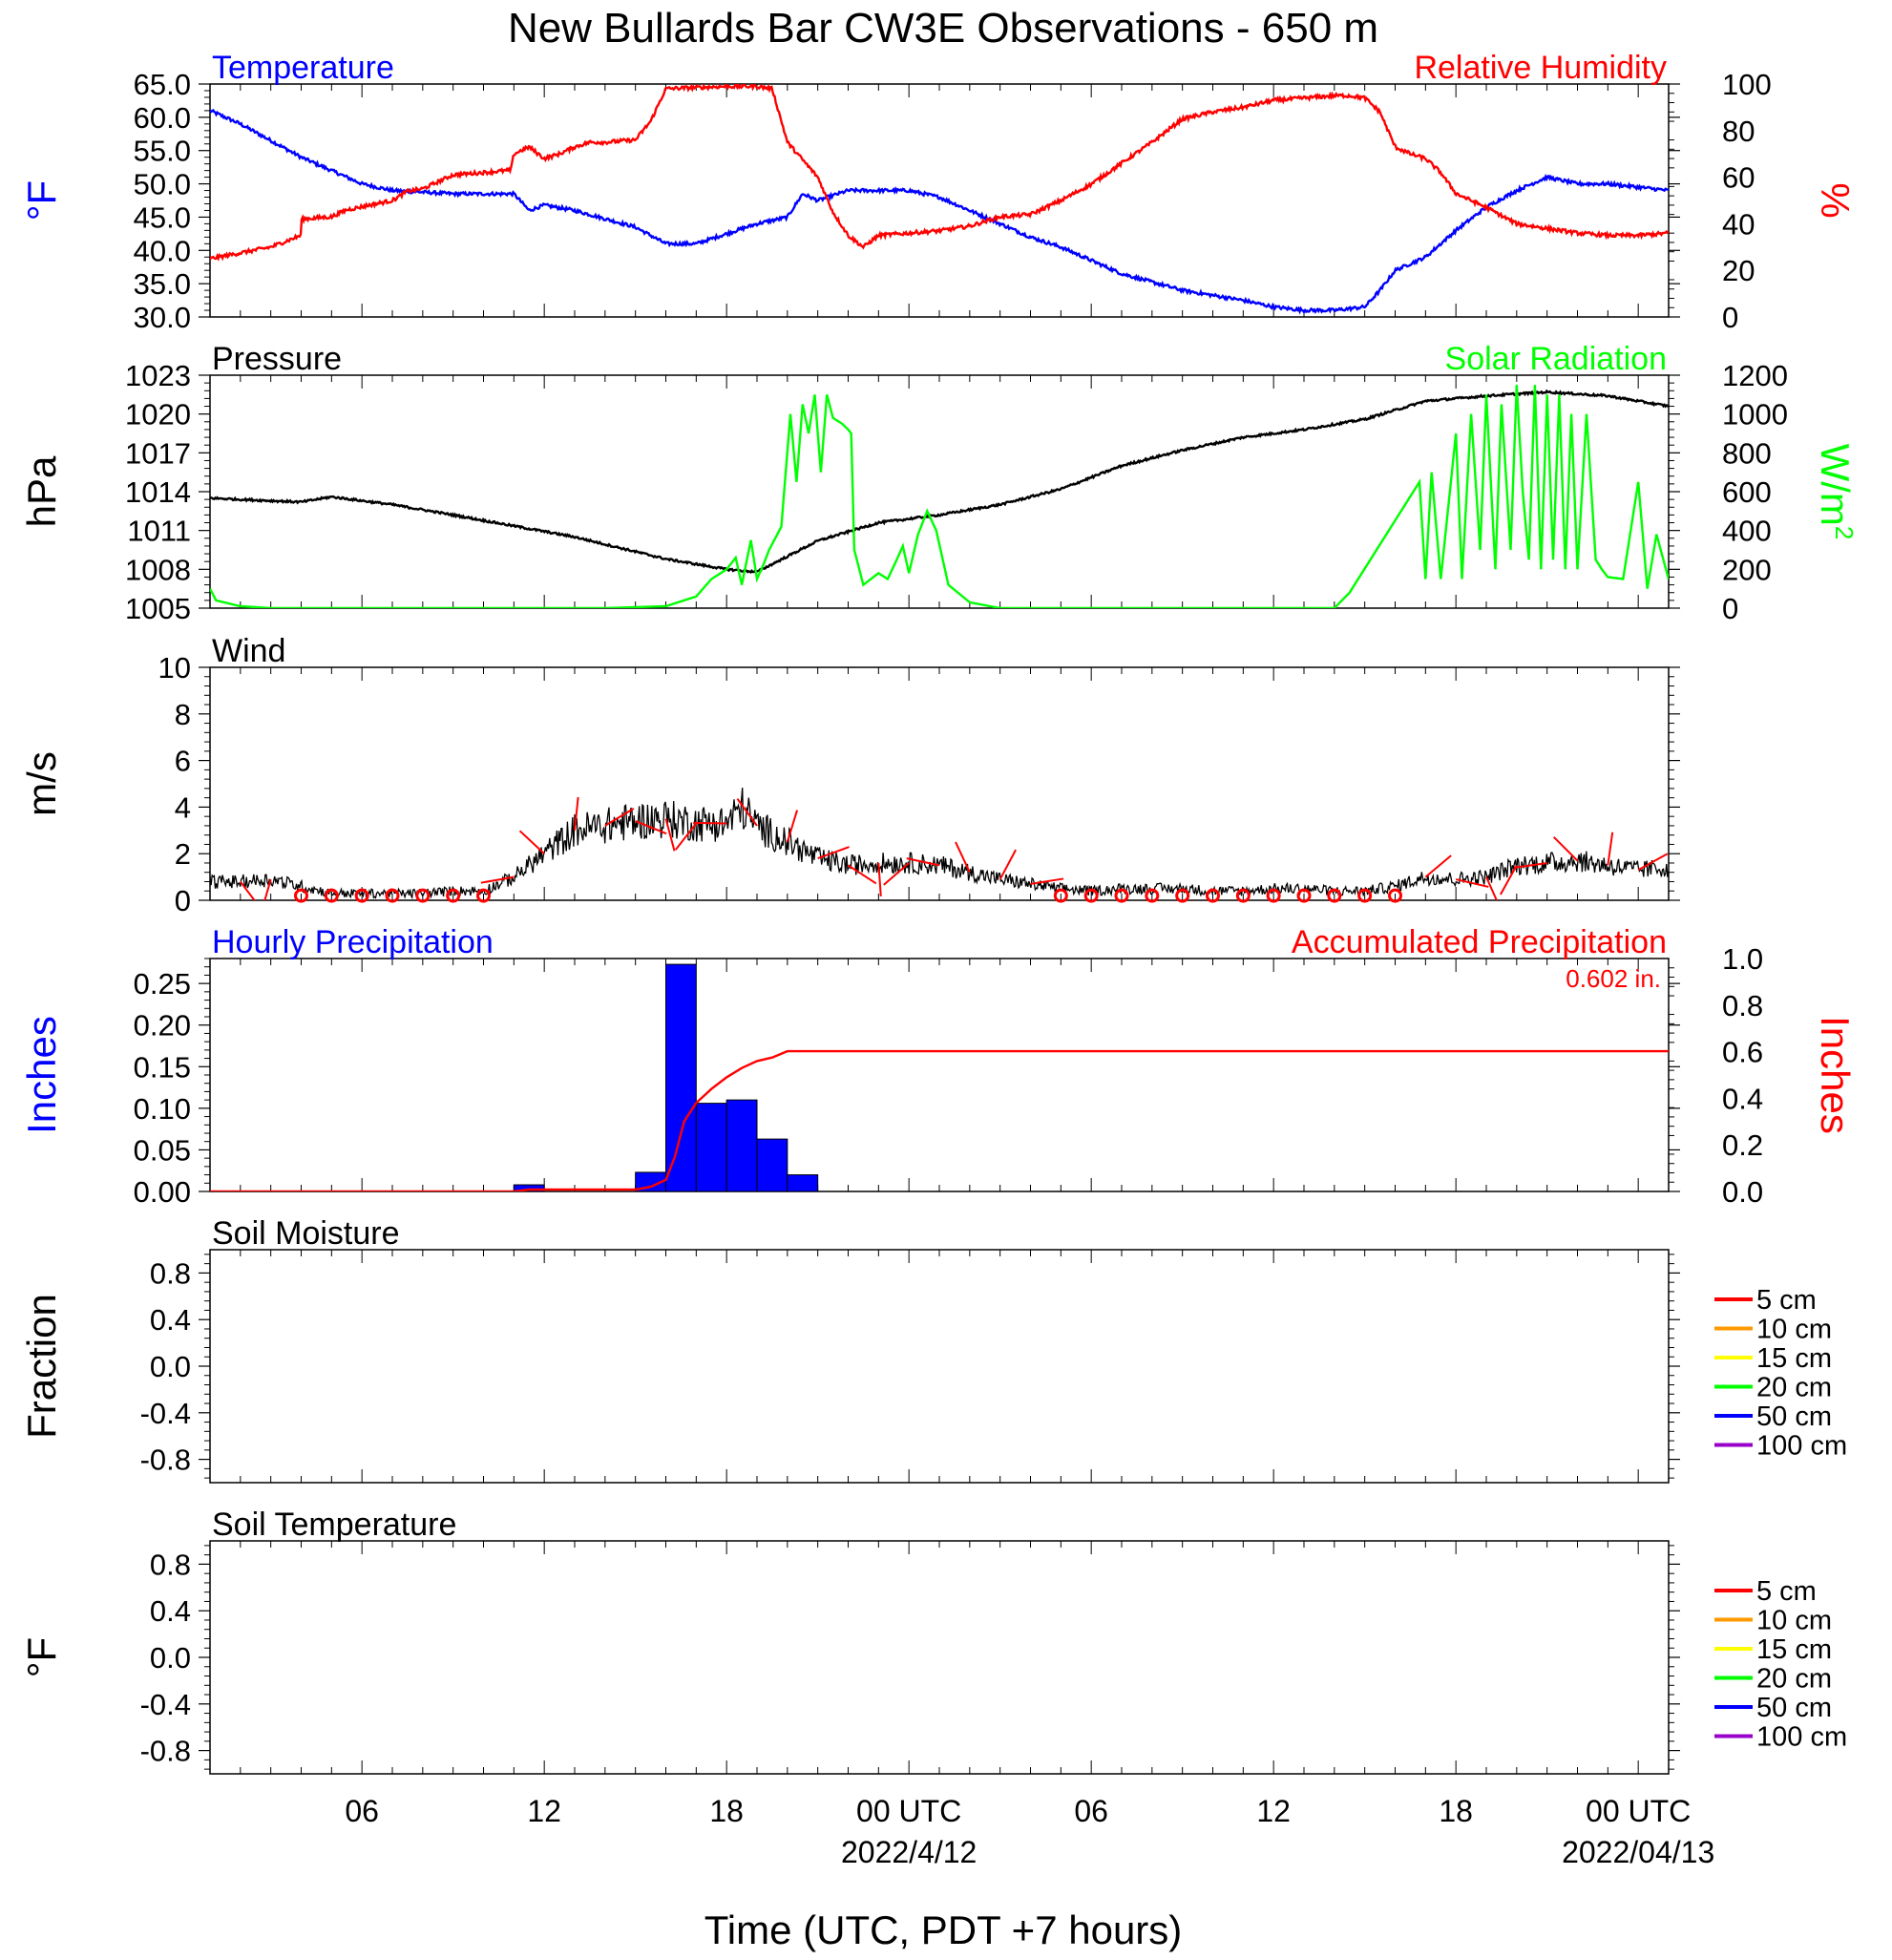  Describe the element at coordinates (162, 118) in the screenshot. I see `y-tick-label-left: 60.0` at that location.